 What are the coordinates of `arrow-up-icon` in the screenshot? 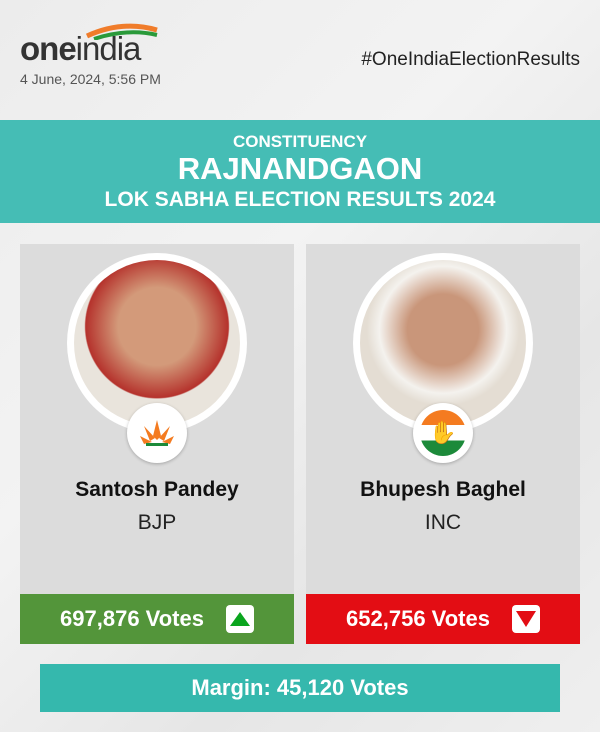 It's located at (239, 619).